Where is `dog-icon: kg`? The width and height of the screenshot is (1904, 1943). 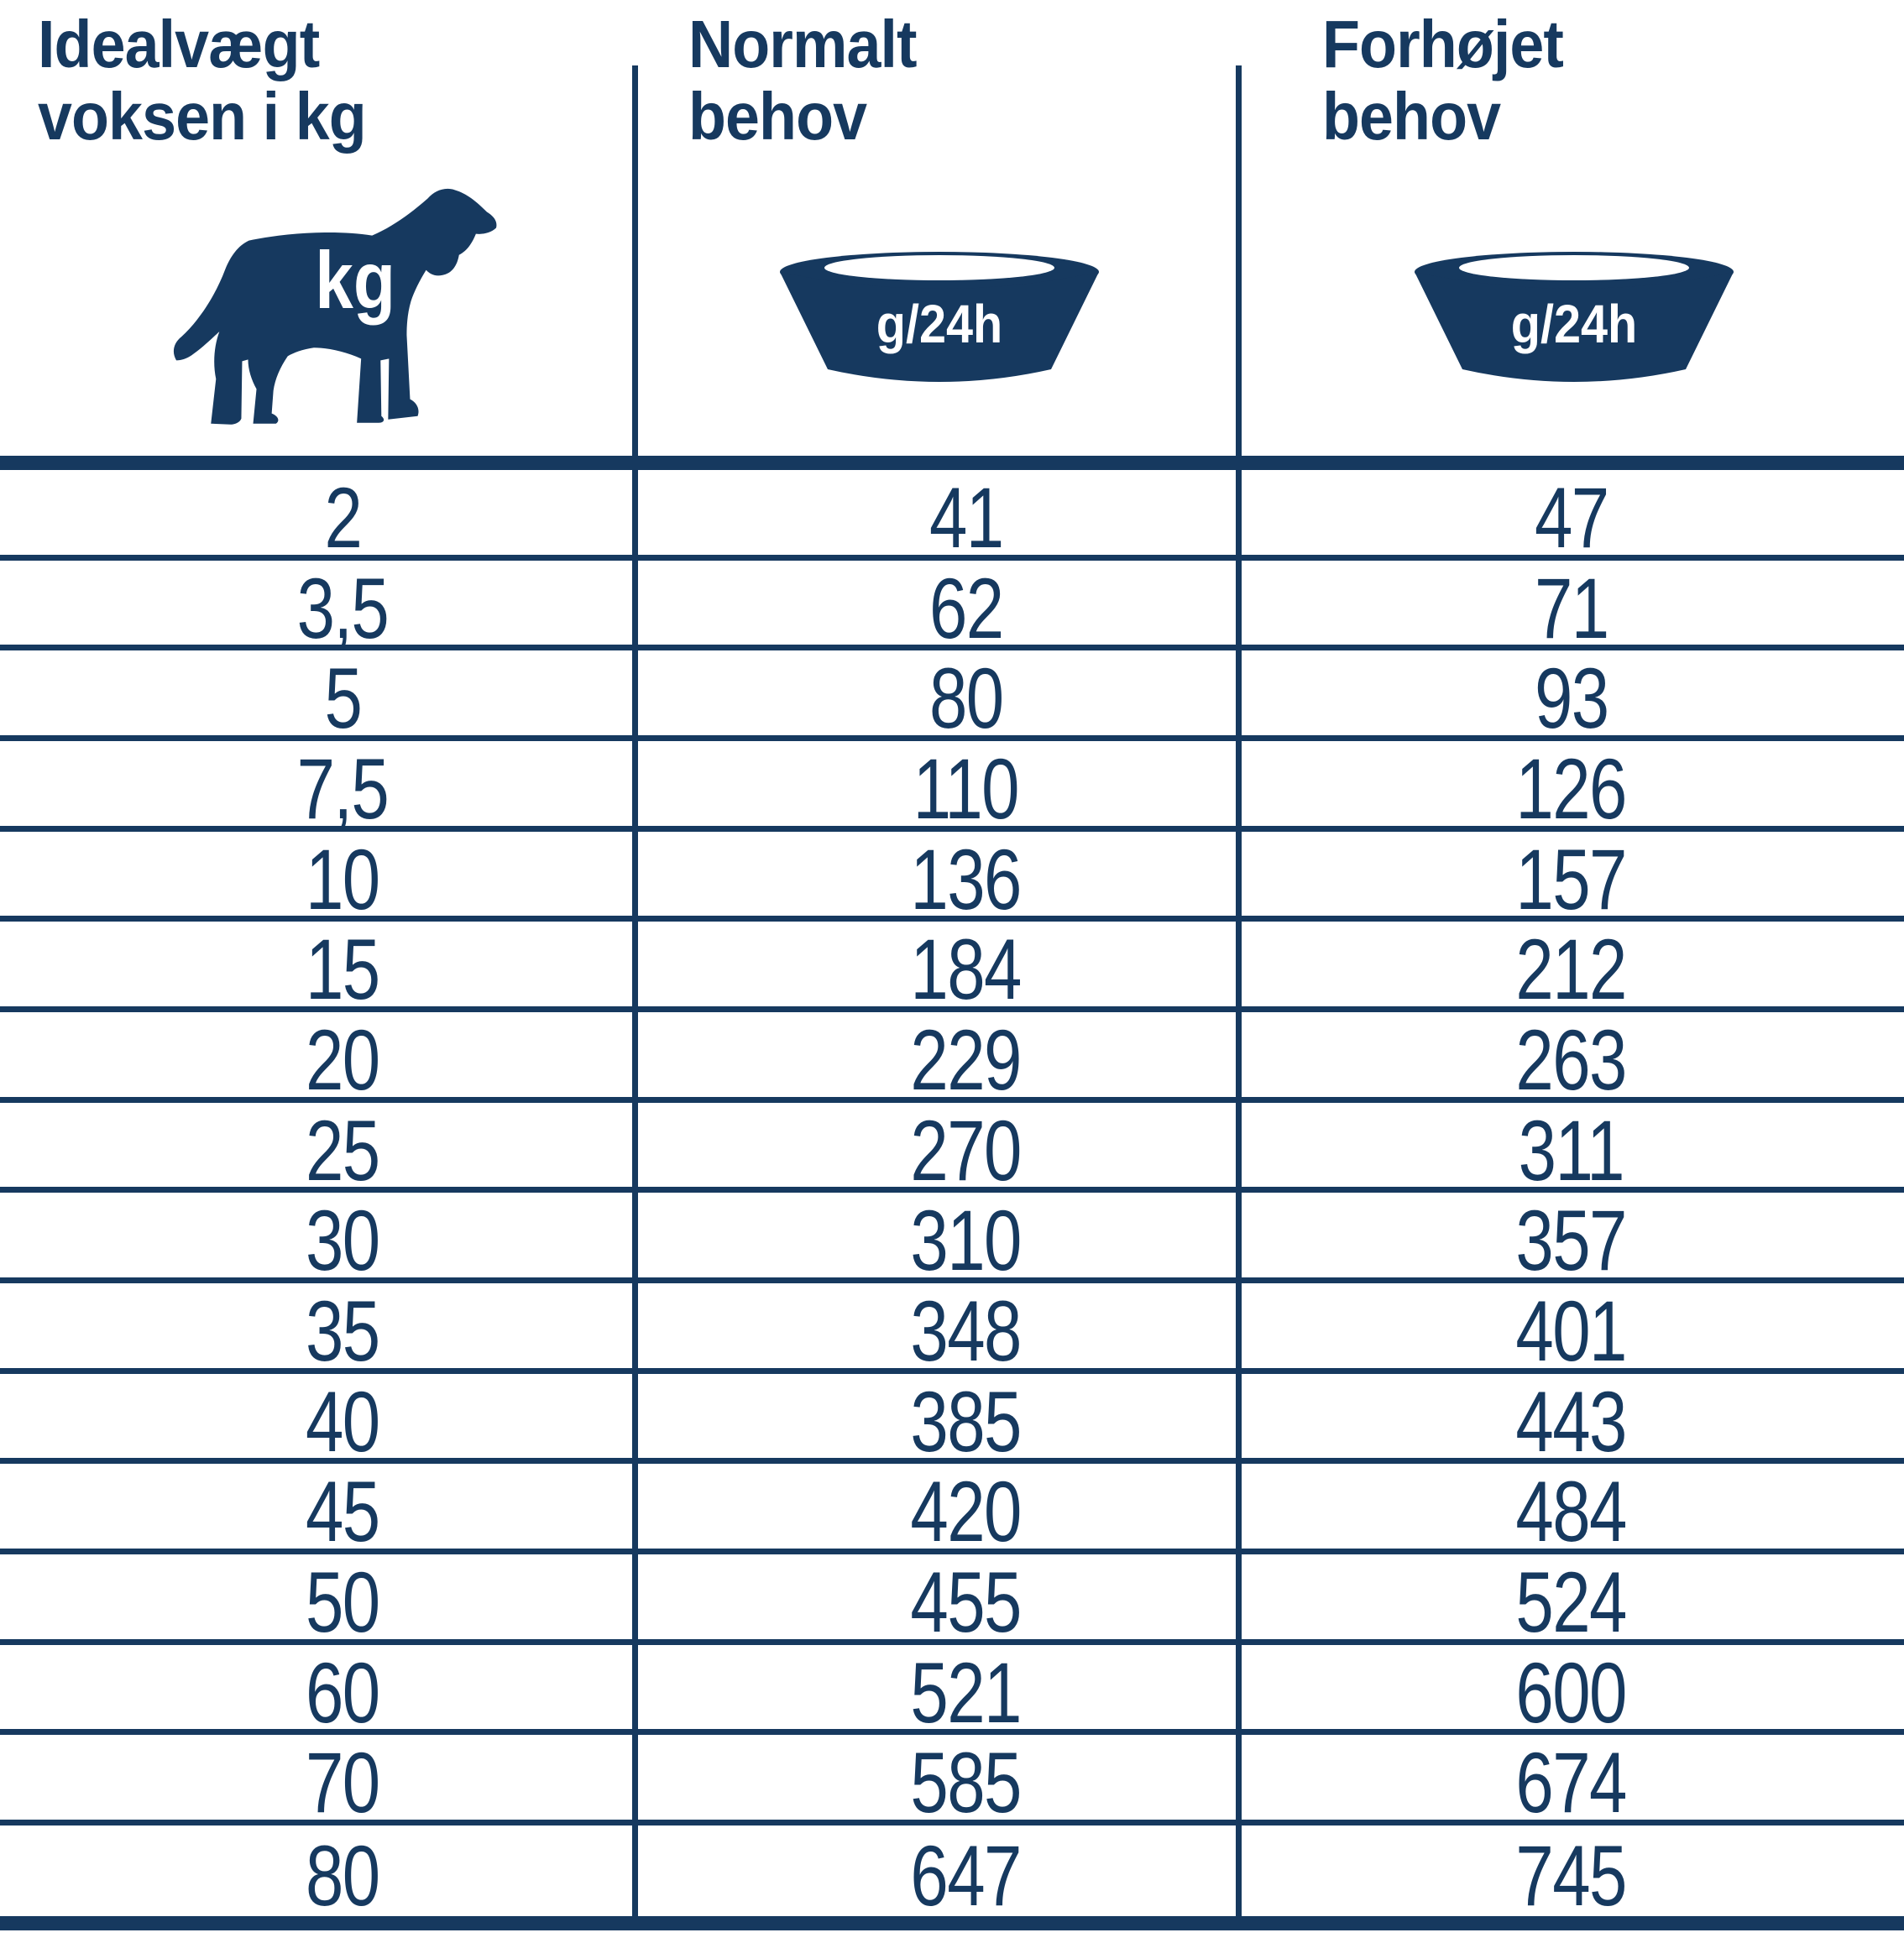 dog-icon: kg is located at coordinates (335, 307).